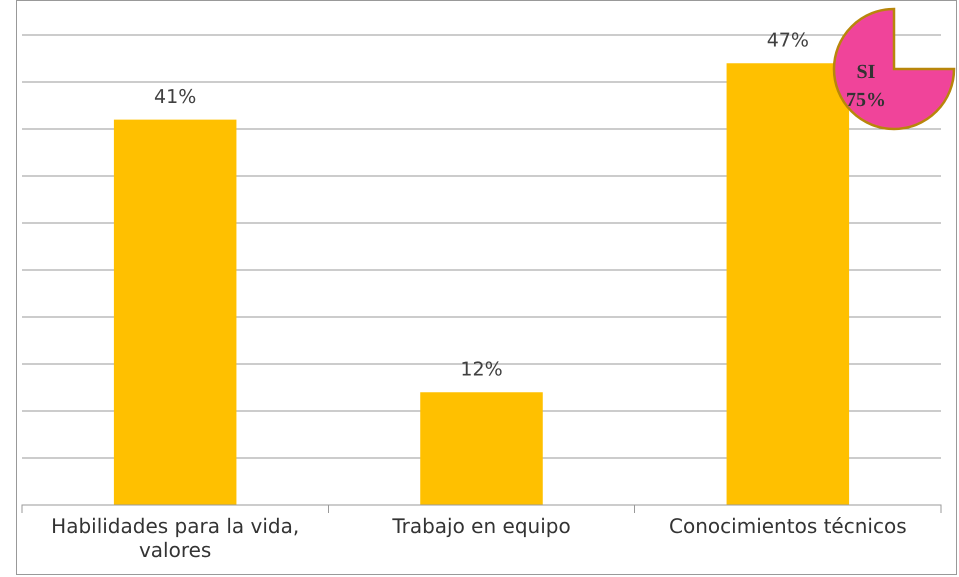 The image size is (959, 577). Describe the element at coordinates (481, 526) in the screenshot. I see `x-tick-label: Trabajo en equipo` at that location.